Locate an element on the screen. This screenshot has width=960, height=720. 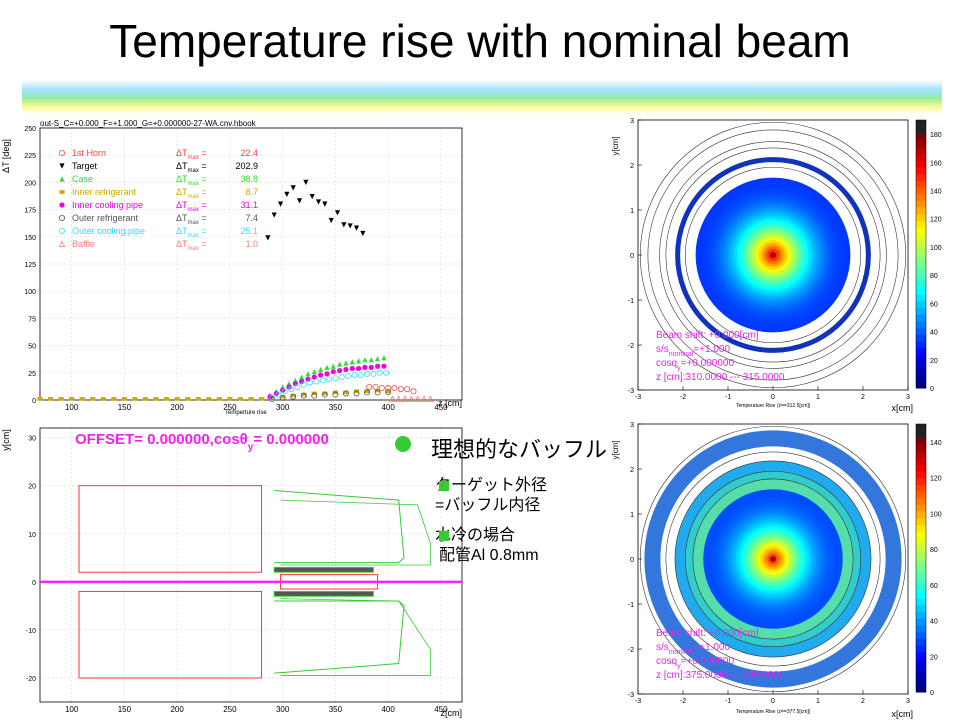
chart1-x-tick-label: 100 is located at coordinates (72, 407).